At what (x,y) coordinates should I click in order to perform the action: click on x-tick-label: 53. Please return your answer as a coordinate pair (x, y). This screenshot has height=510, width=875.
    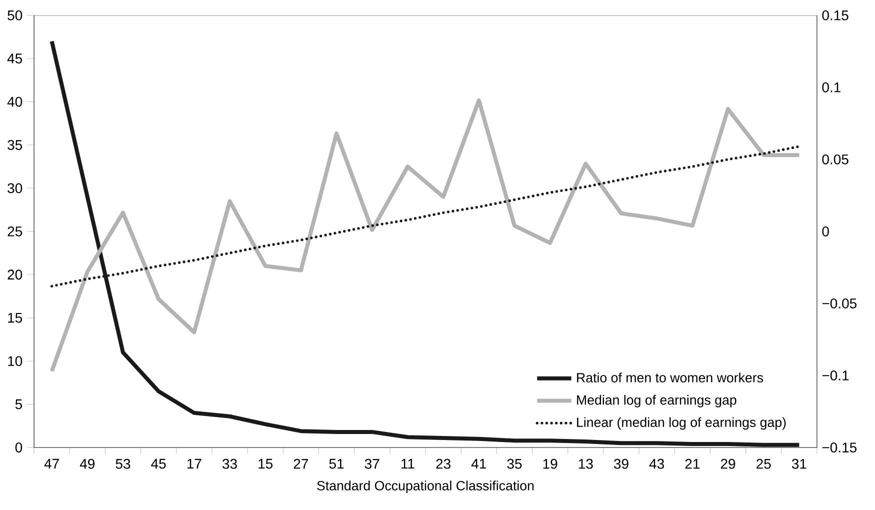
    Looking at the image, I should click on (123, 463).